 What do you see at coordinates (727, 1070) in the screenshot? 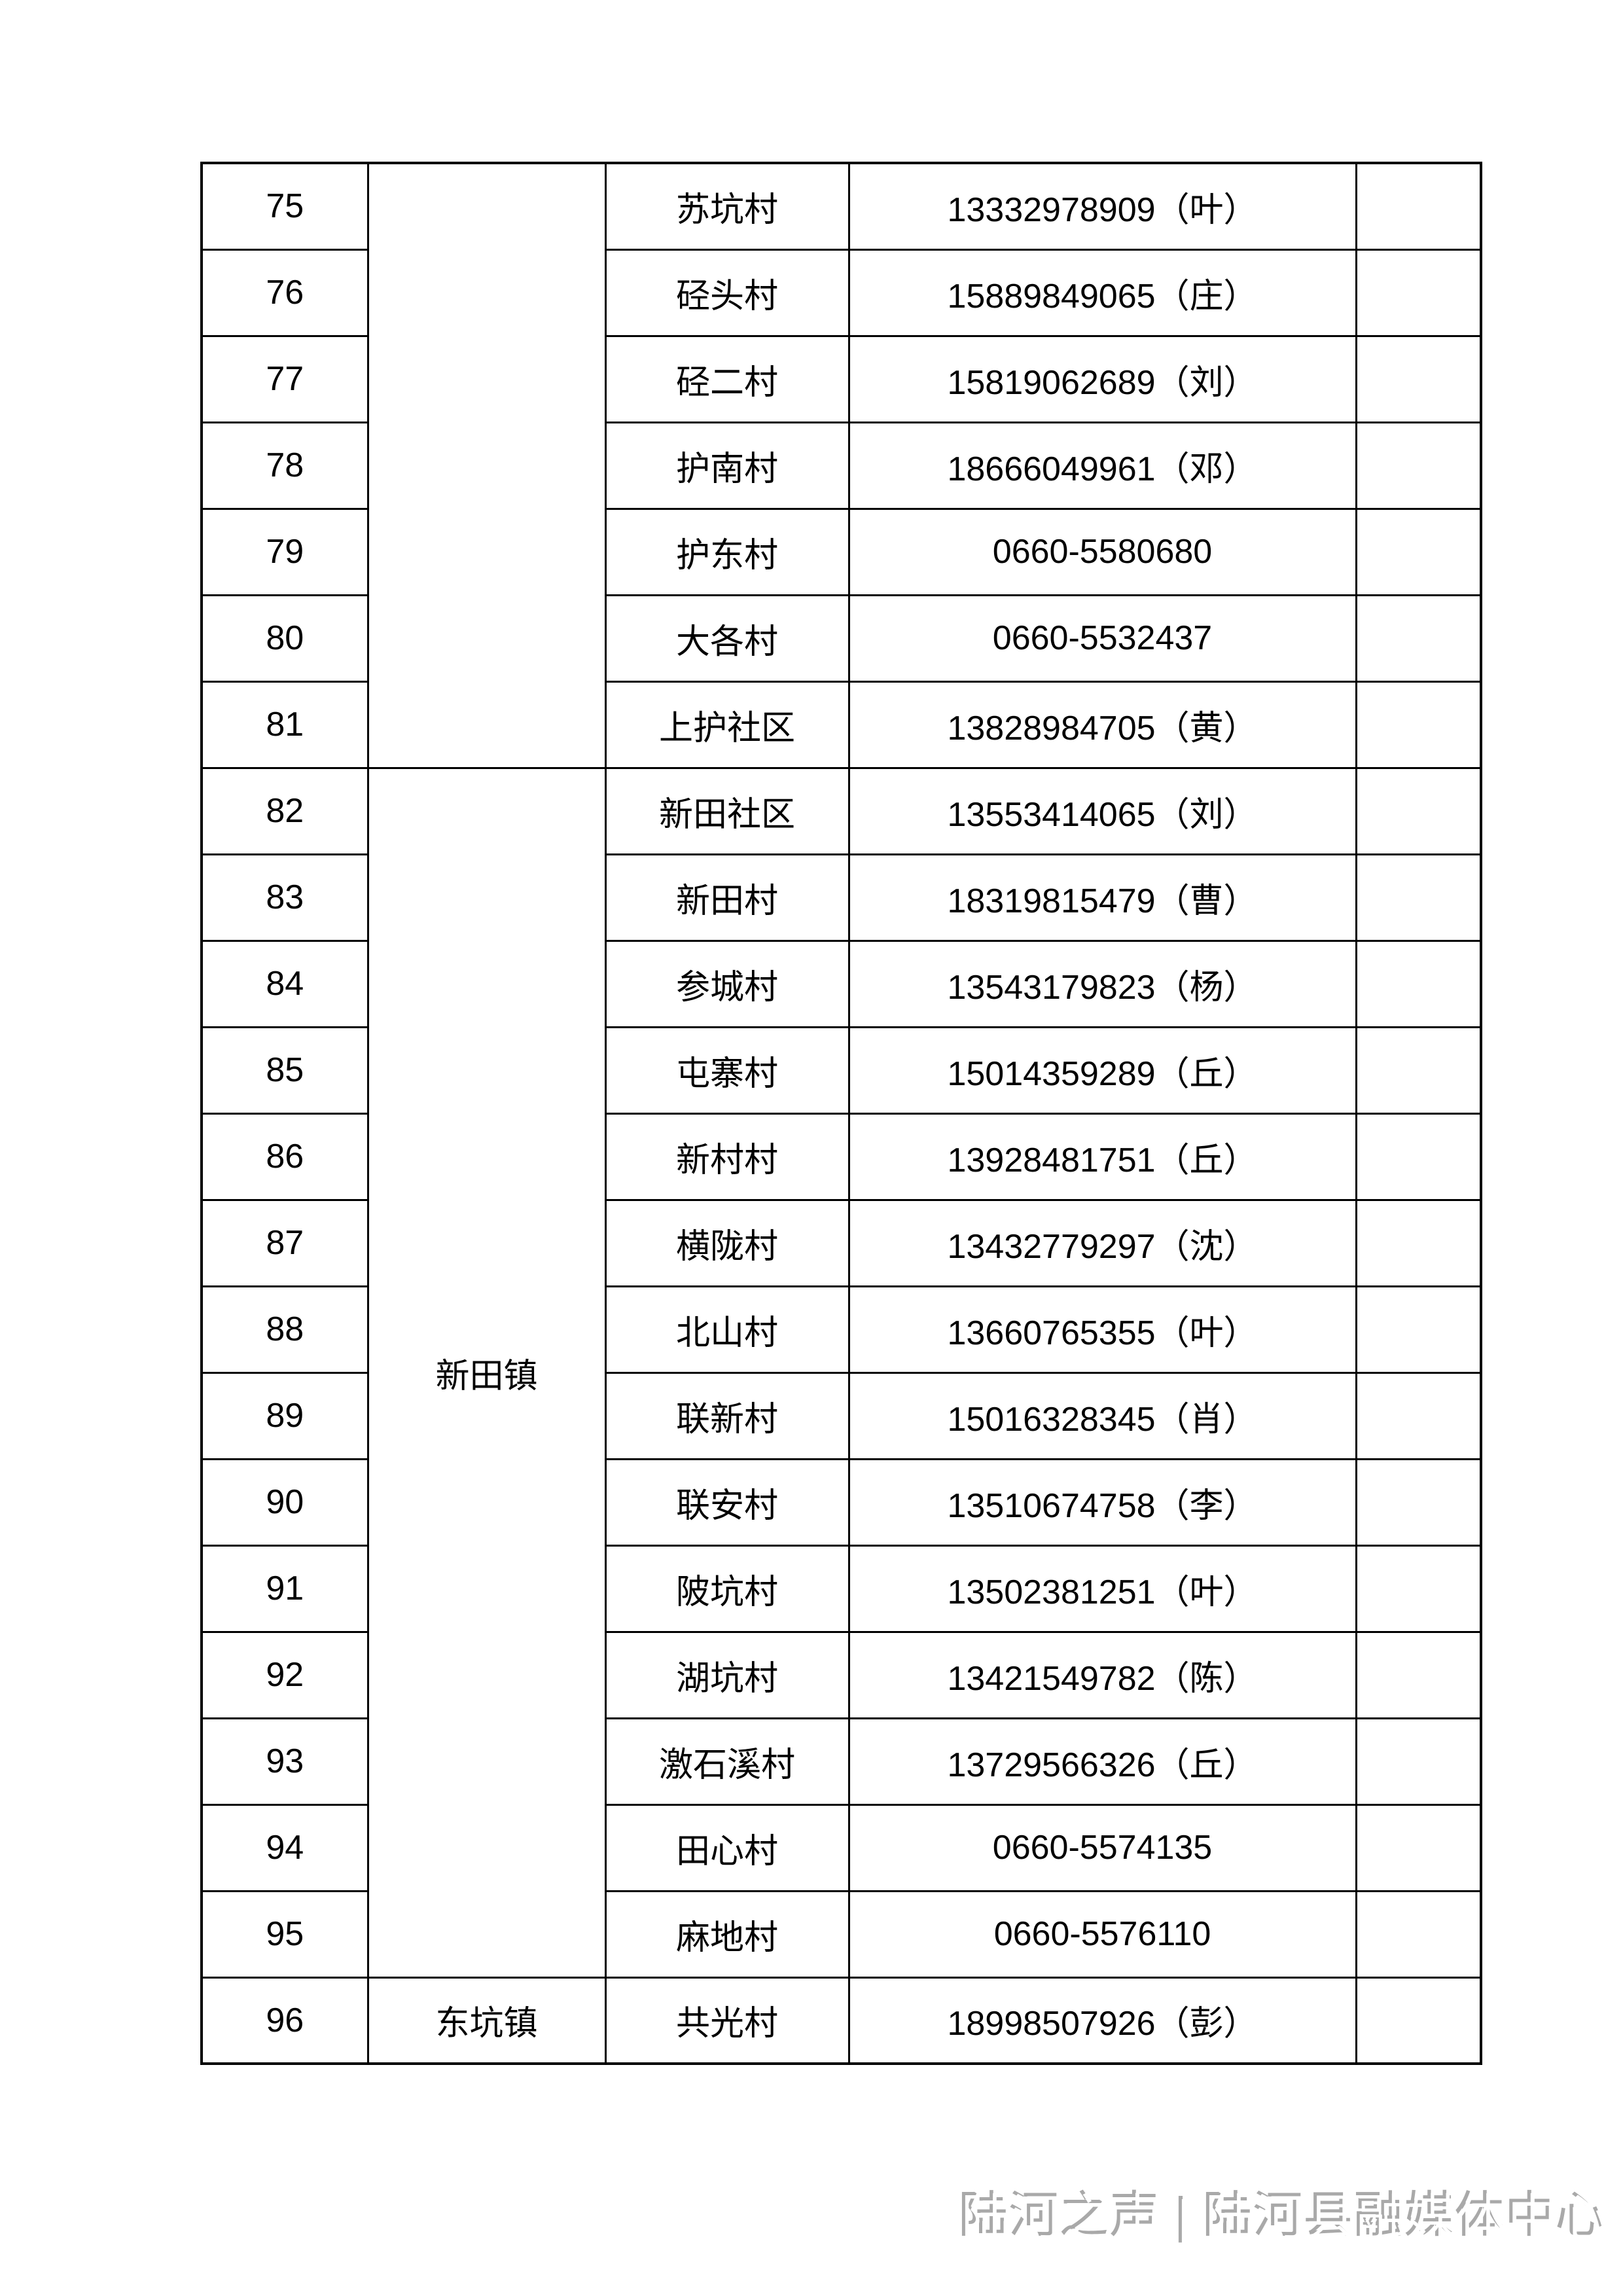
I see `village-cell: 屯寨村` at bounding box center [727, 1070].